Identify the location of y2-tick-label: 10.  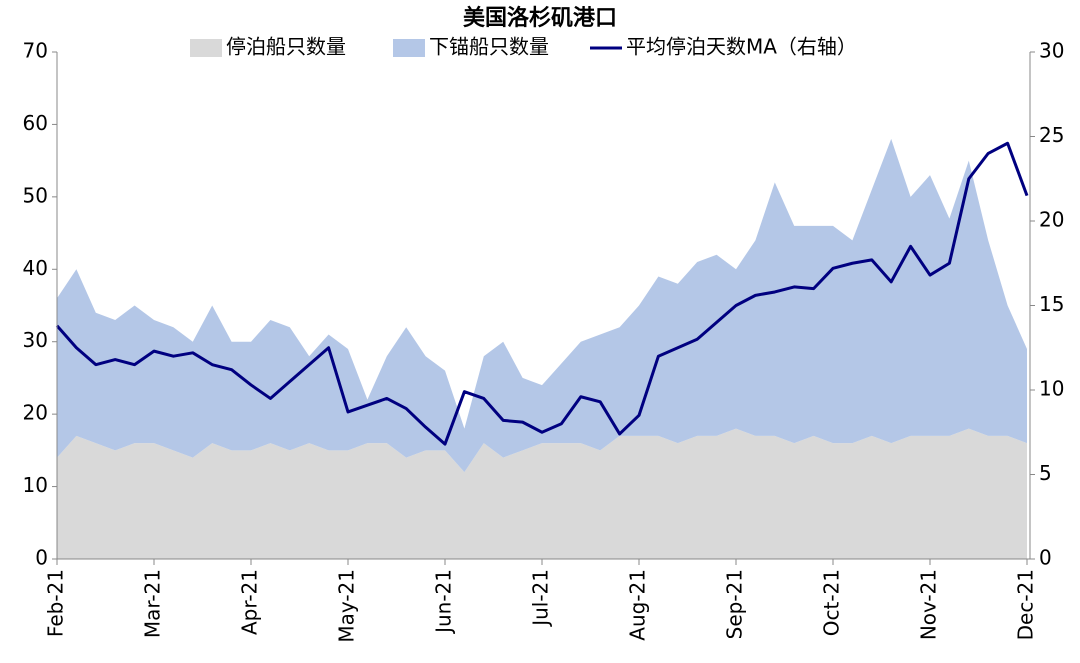
(1051, 389).